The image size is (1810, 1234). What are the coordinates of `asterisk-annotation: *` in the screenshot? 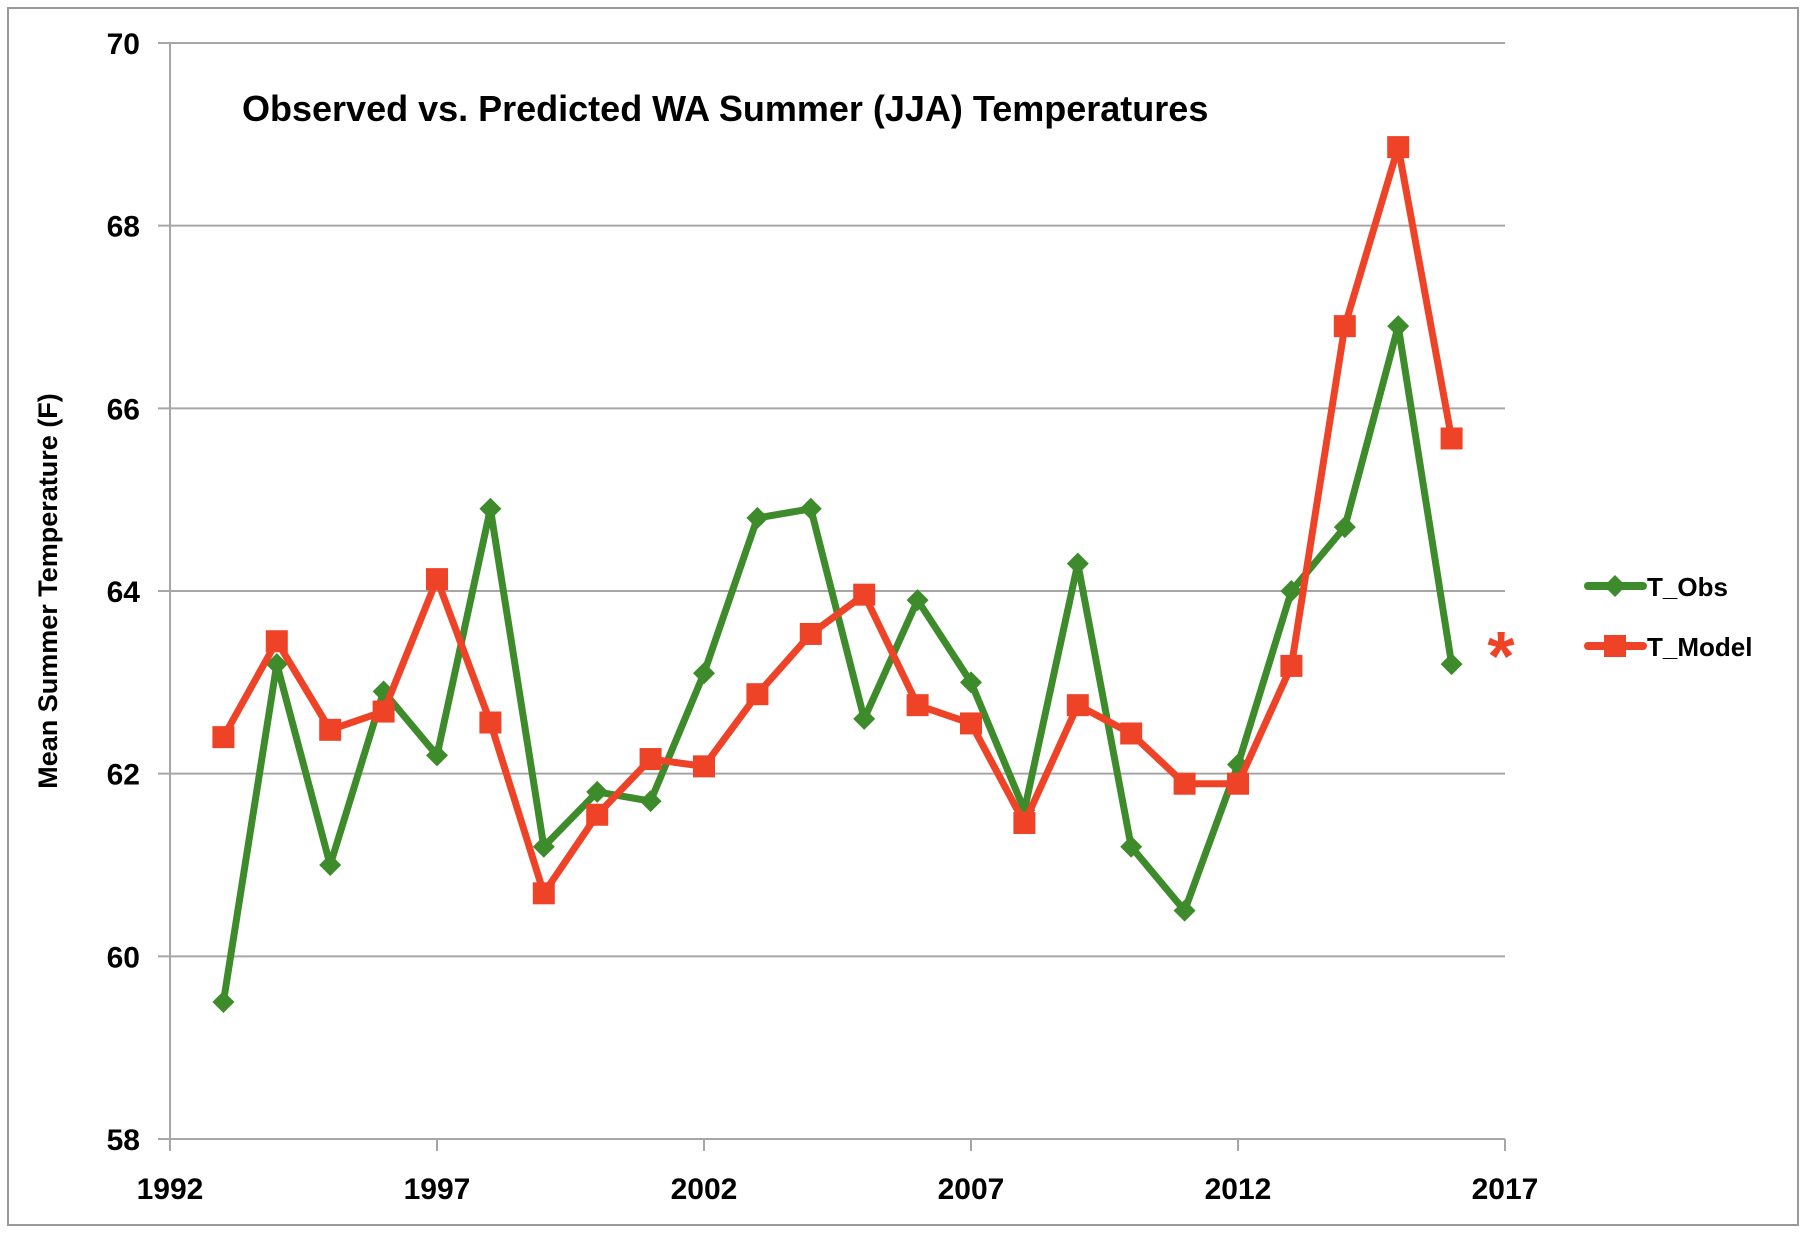 It's located at (1501, 656).